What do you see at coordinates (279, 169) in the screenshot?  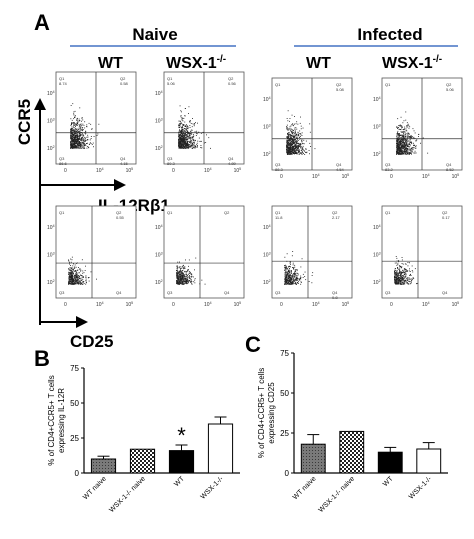 I see `quadrant-value: 88.3` at bounding box center [279, 169].